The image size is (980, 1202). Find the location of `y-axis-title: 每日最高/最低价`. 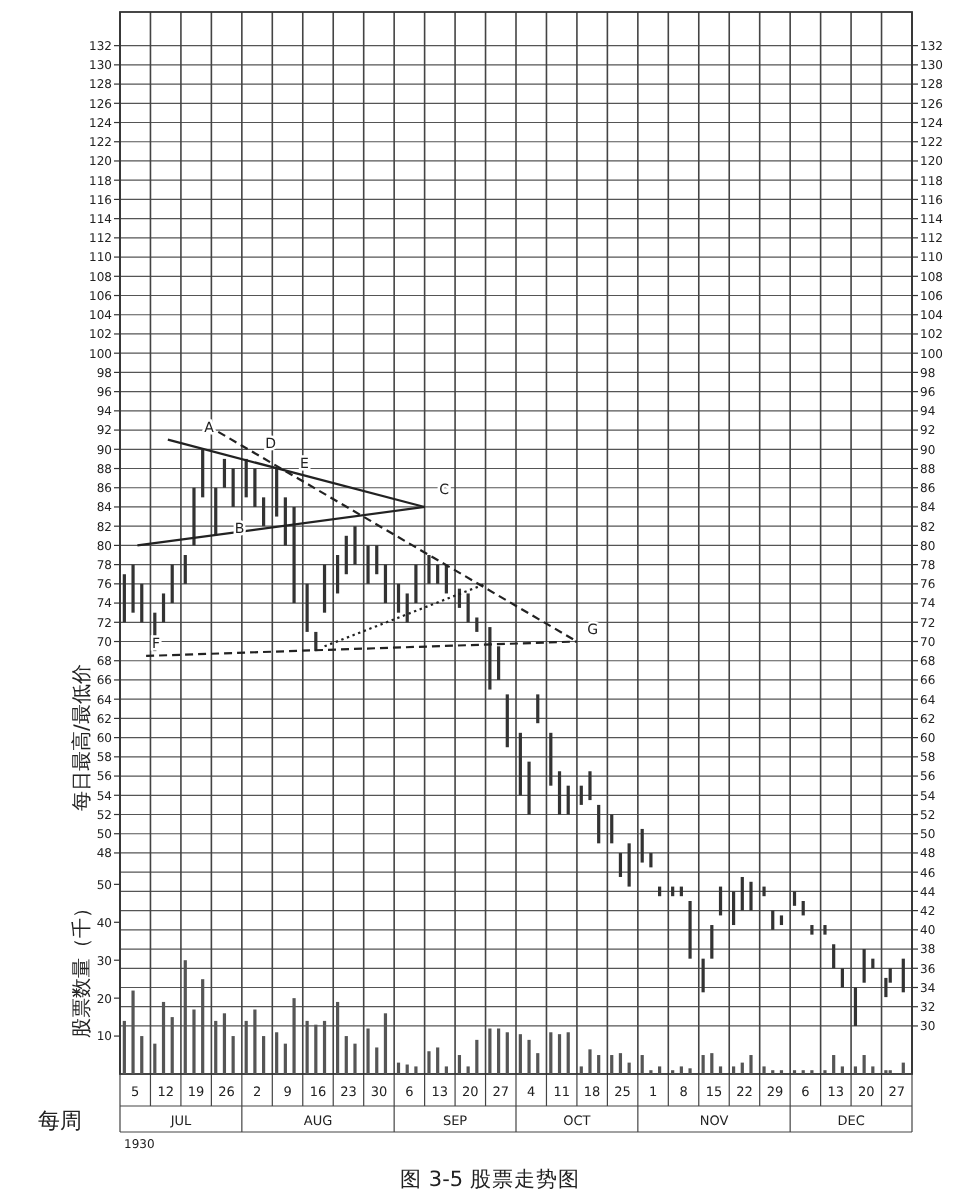

y-axis-title: 每日最高/最低价 is located at coordinates (82, 737).